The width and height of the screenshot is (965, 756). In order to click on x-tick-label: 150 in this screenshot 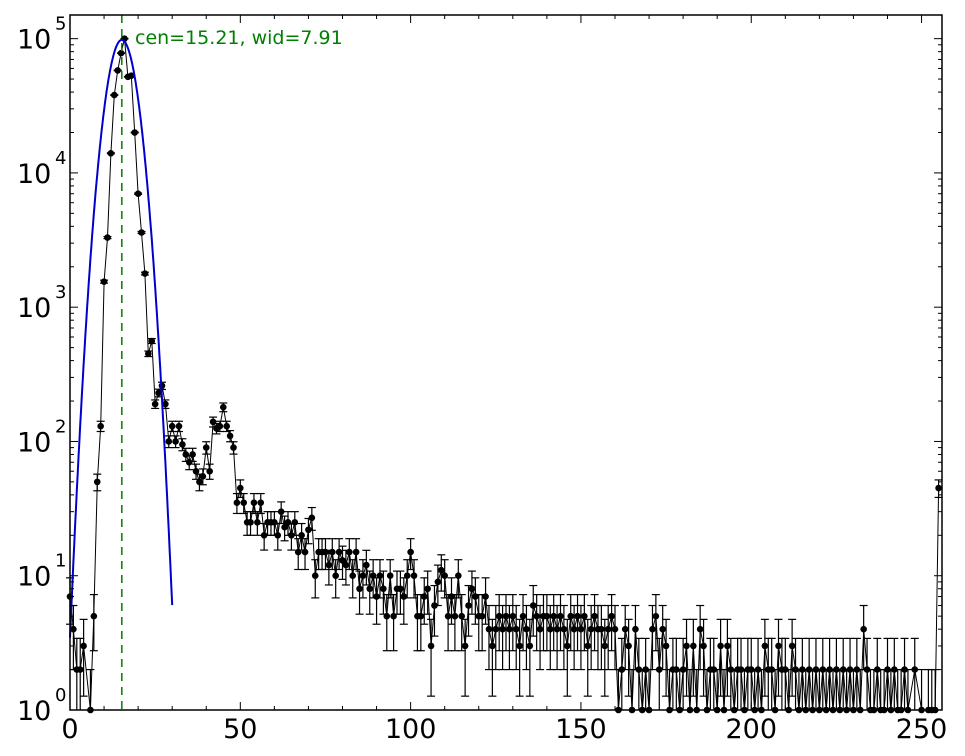, I will do `click(581, 729)`.